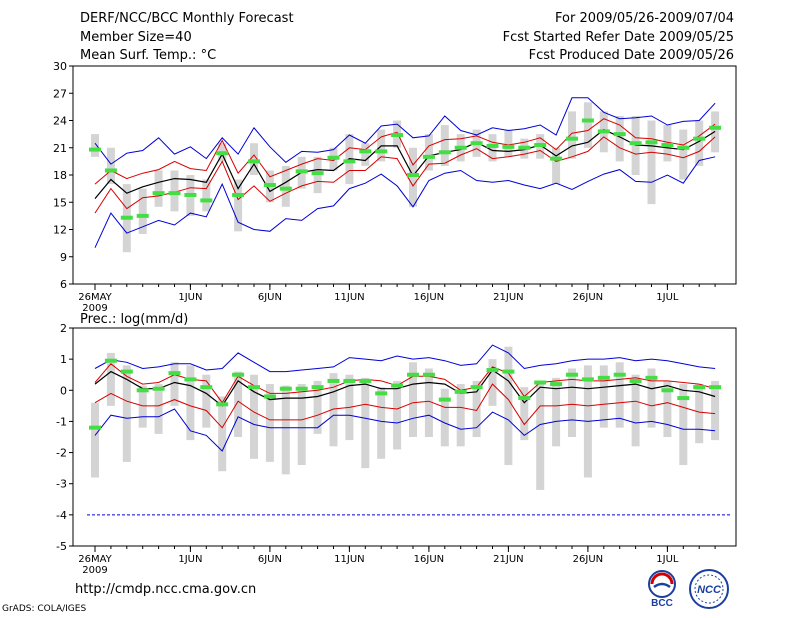 The width and height of the screenshot is (800, 618). What do you see at coordinates (60, 175) in the screenshot?
I see `y-tick-label: 18` at bounding box center [60, 175].